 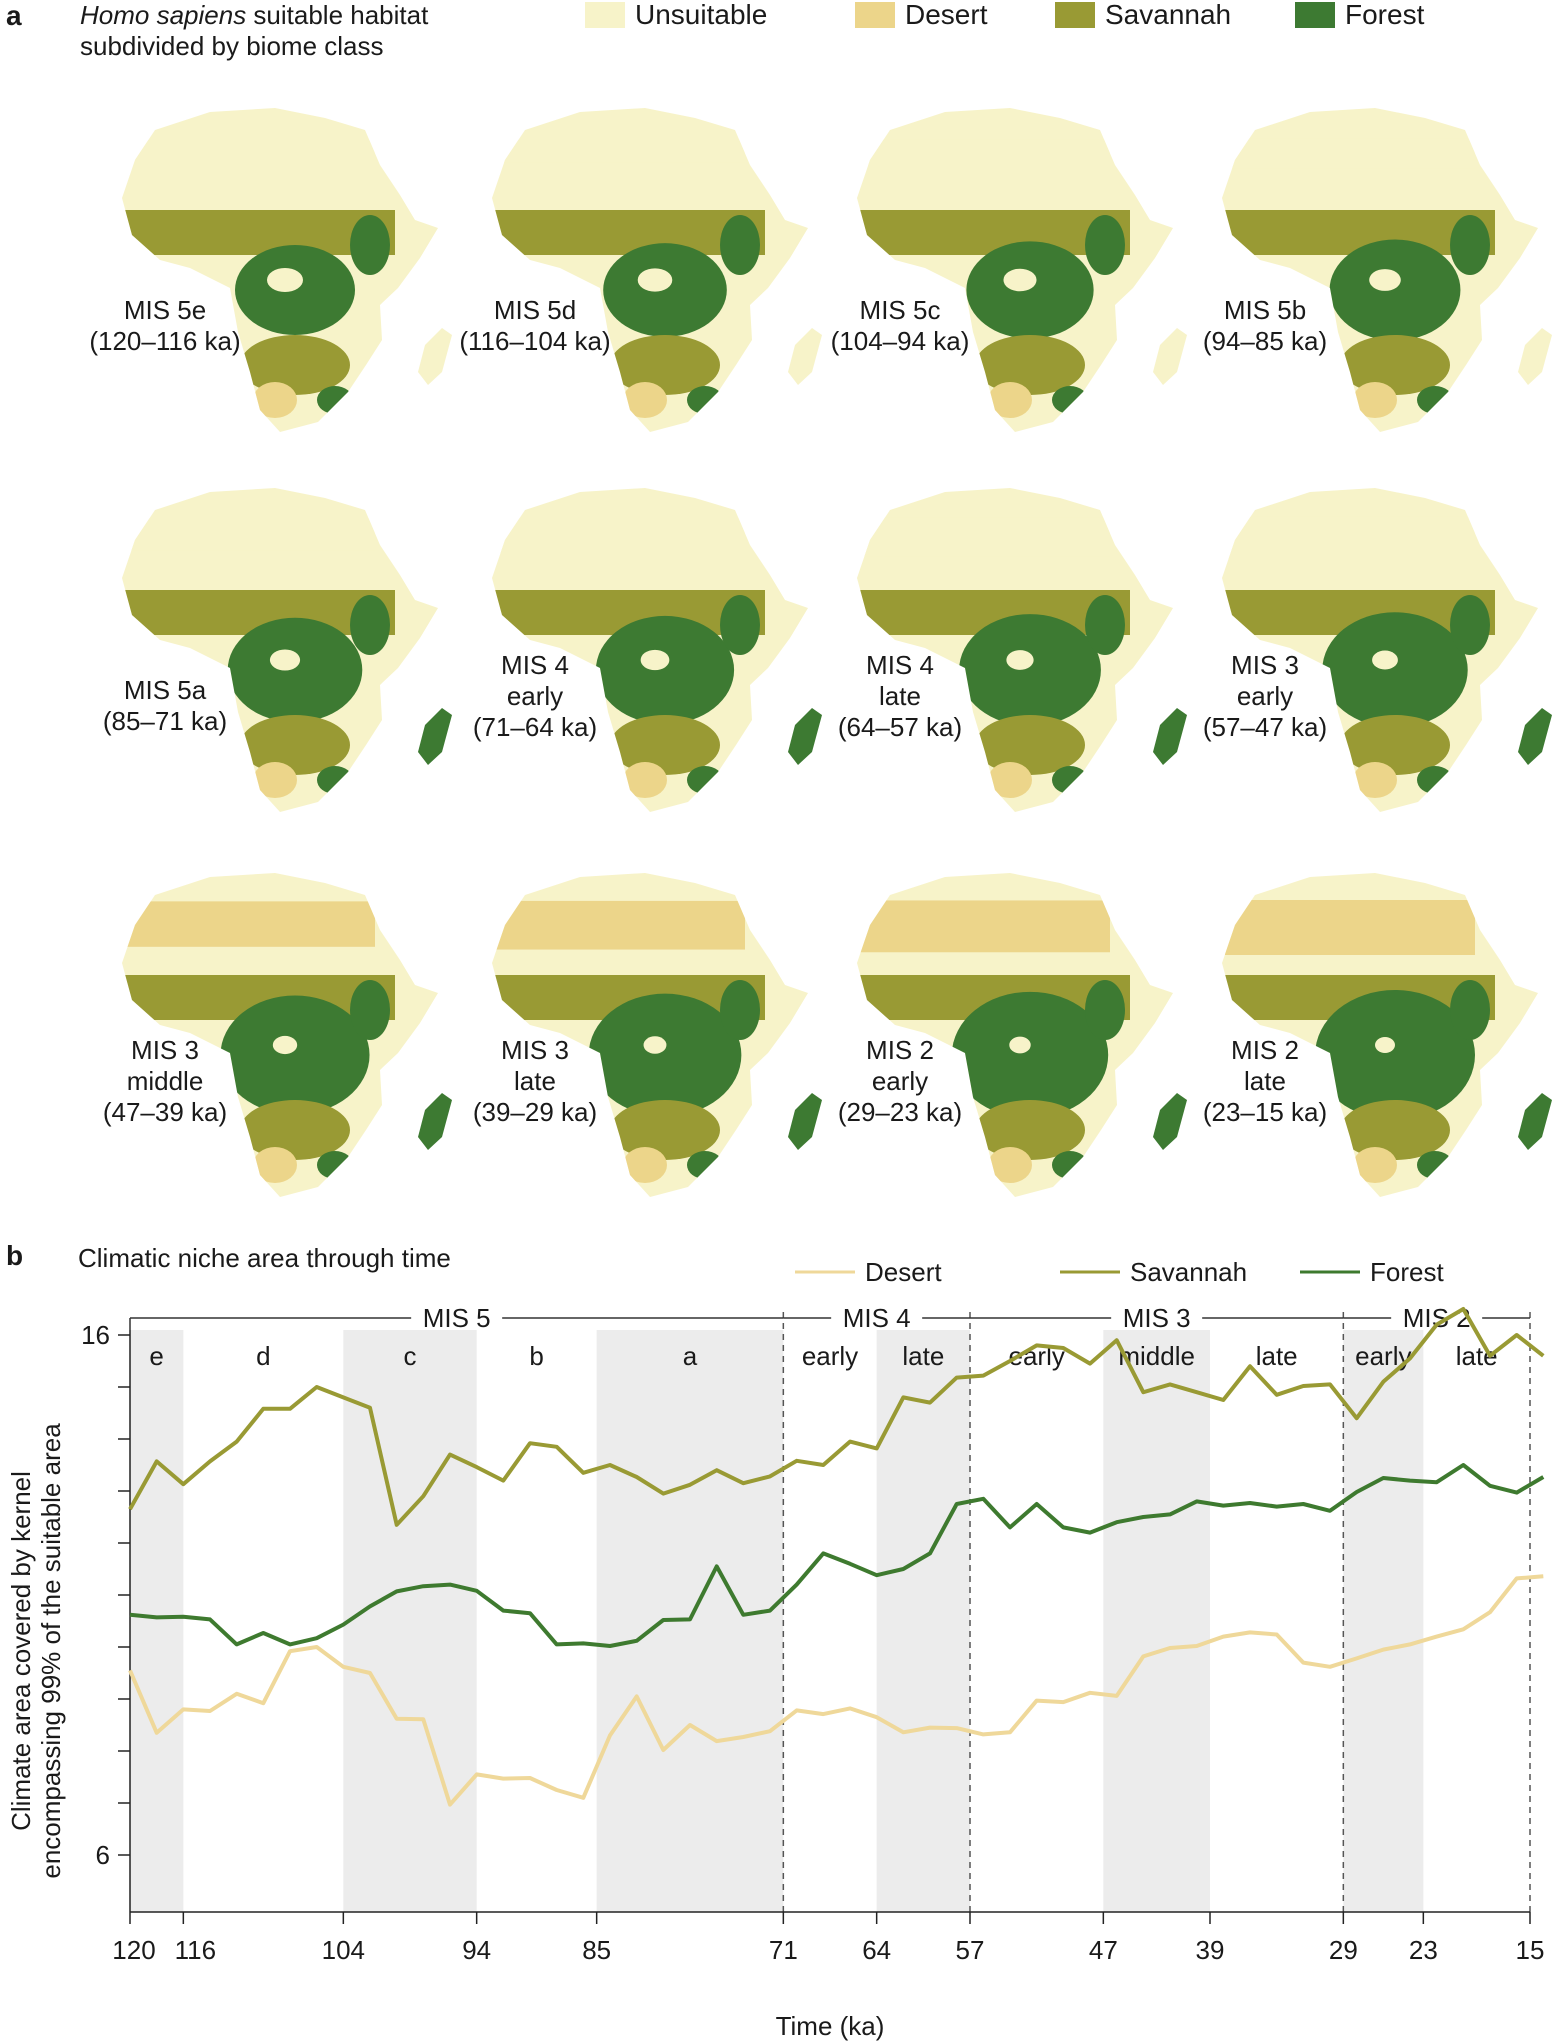 I want to click on map-label-line: (29–23 ka), so click(x=900, y=1112).